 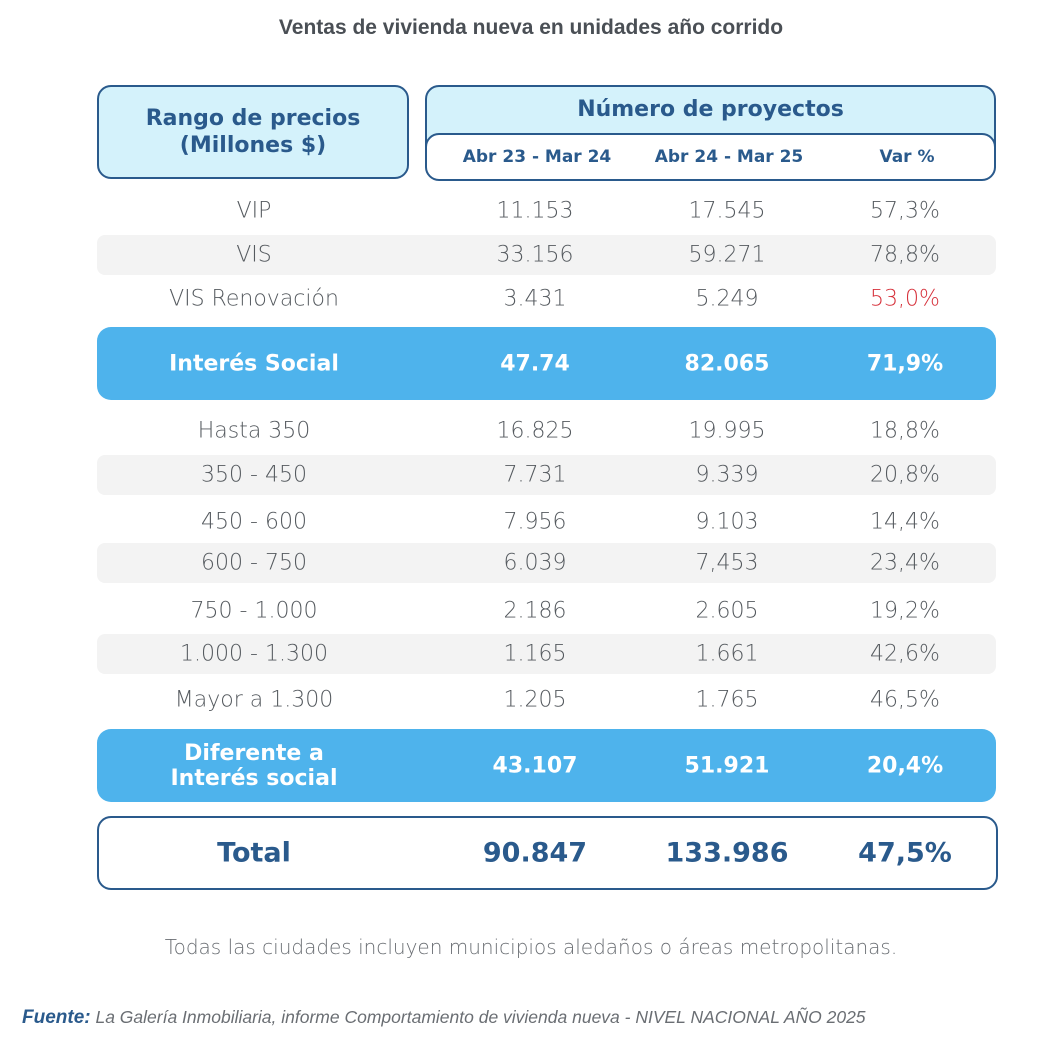 I want to click on subtotal-value-var: 71,9%, so click(x=905, y=363).